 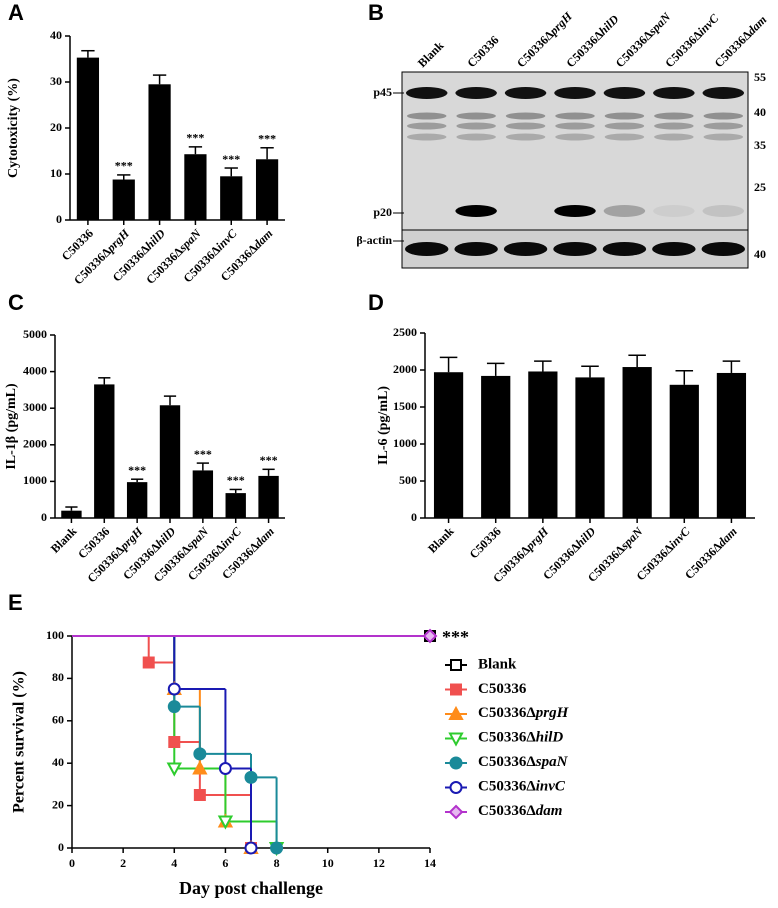 I want to click on x-tick-label: 4, so click(x=174, y=863).